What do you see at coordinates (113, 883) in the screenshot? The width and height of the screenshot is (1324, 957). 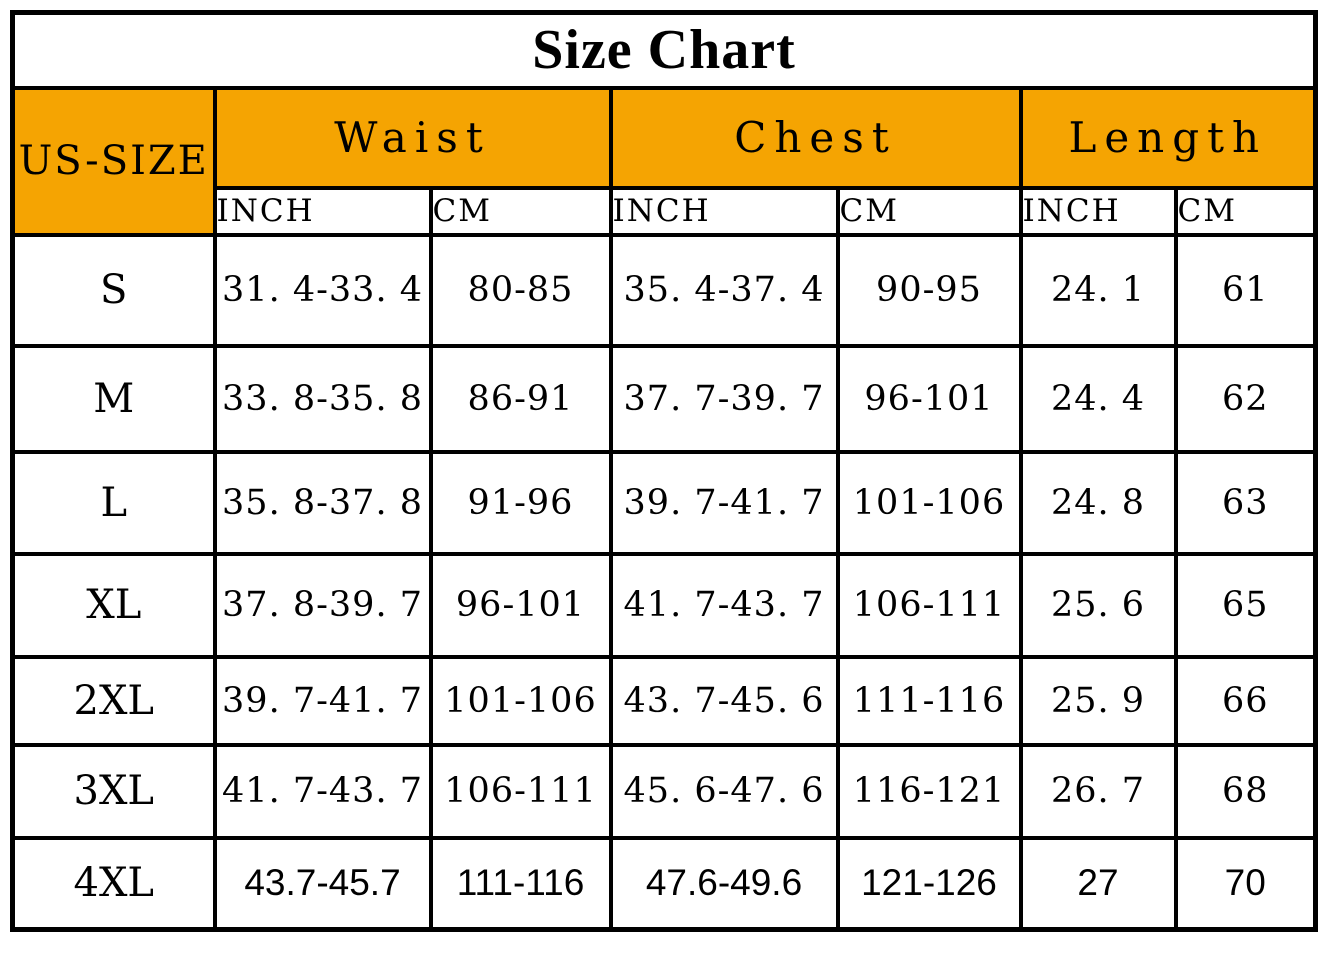 I see `size-cell: 4XL` at bounding box center [113, 883].